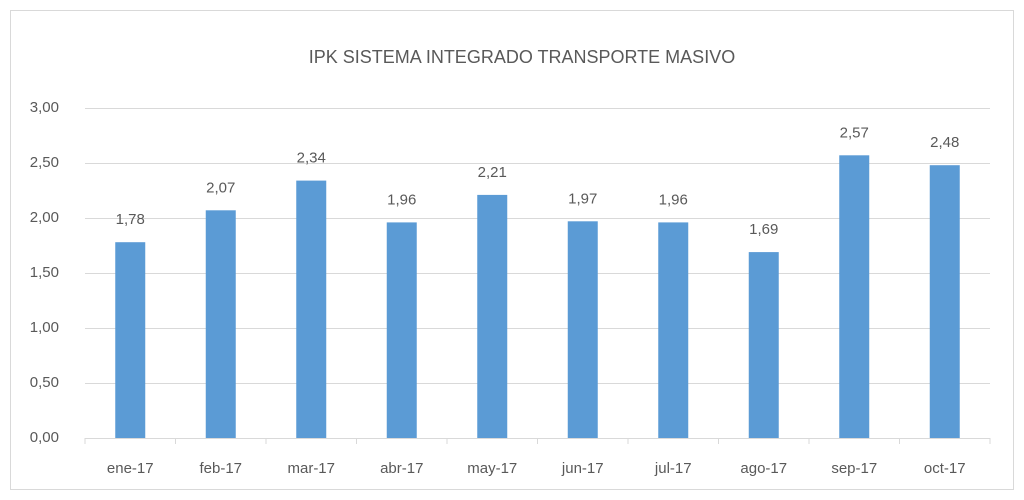 This screenshot has height=500, width=1024. Describe the element at coordinates (44, 382) in the screenshot. I see `y-tick-label: 0,50` at that location.